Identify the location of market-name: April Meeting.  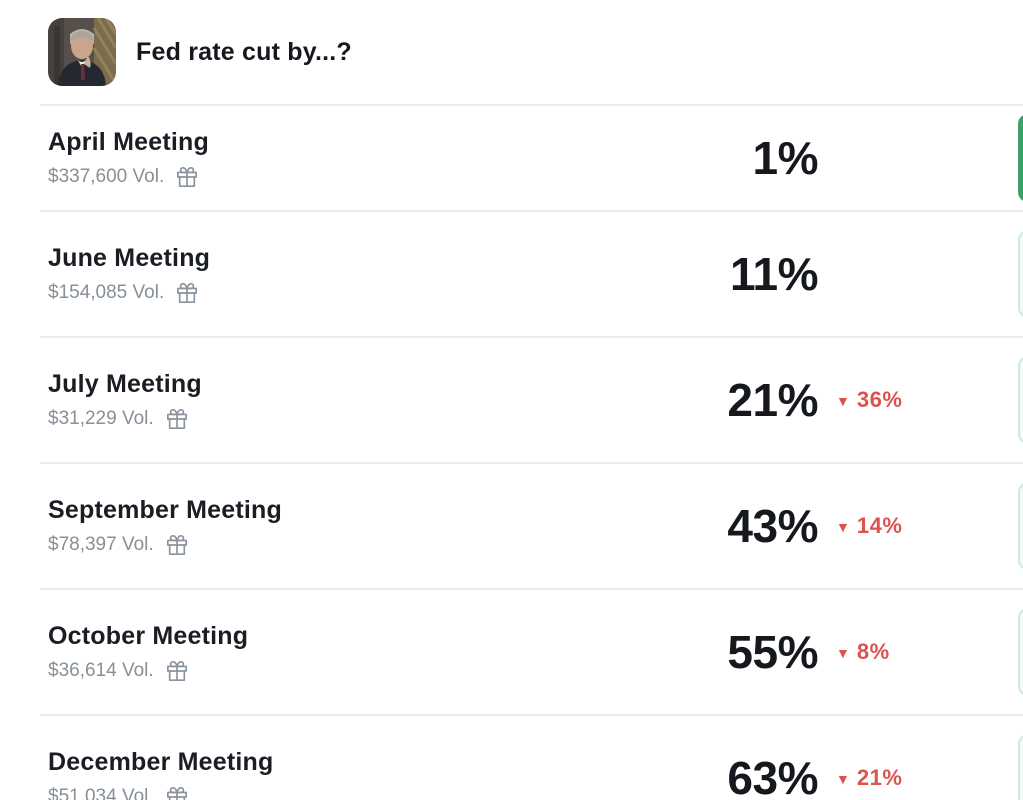
(128, 142).